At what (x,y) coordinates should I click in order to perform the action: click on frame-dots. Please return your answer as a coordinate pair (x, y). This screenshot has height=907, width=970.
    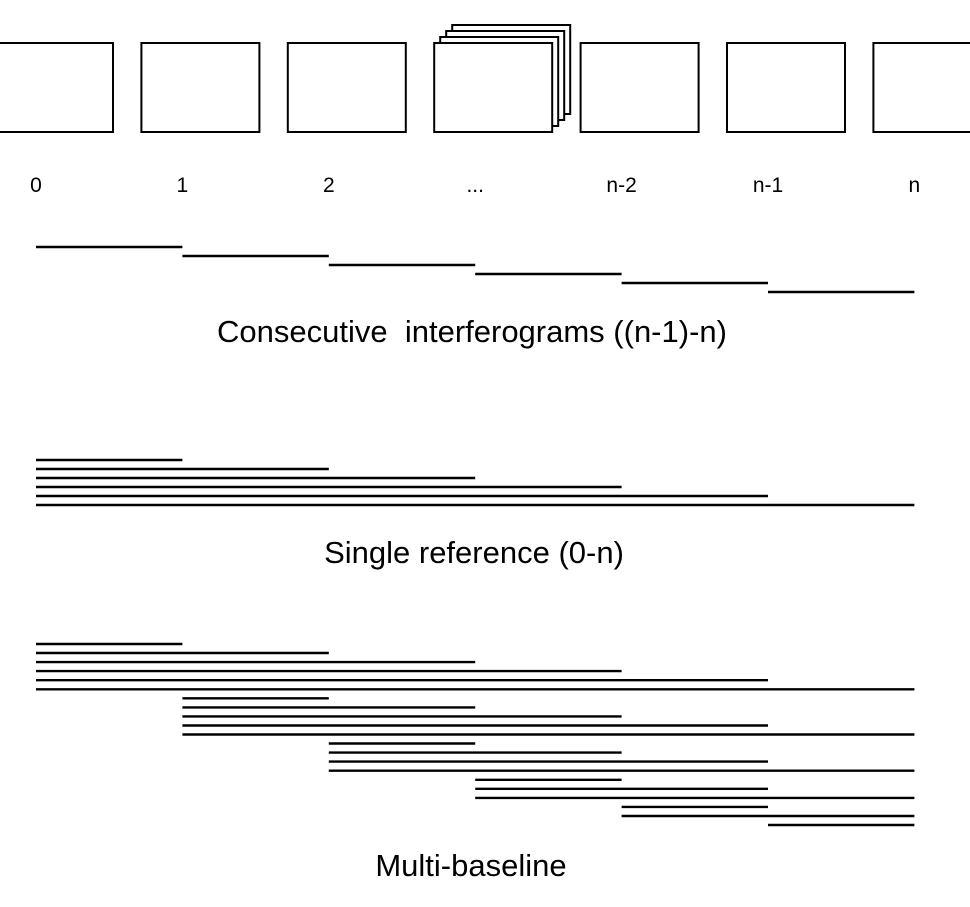
    Looking at the image, I should click on (493, 87).